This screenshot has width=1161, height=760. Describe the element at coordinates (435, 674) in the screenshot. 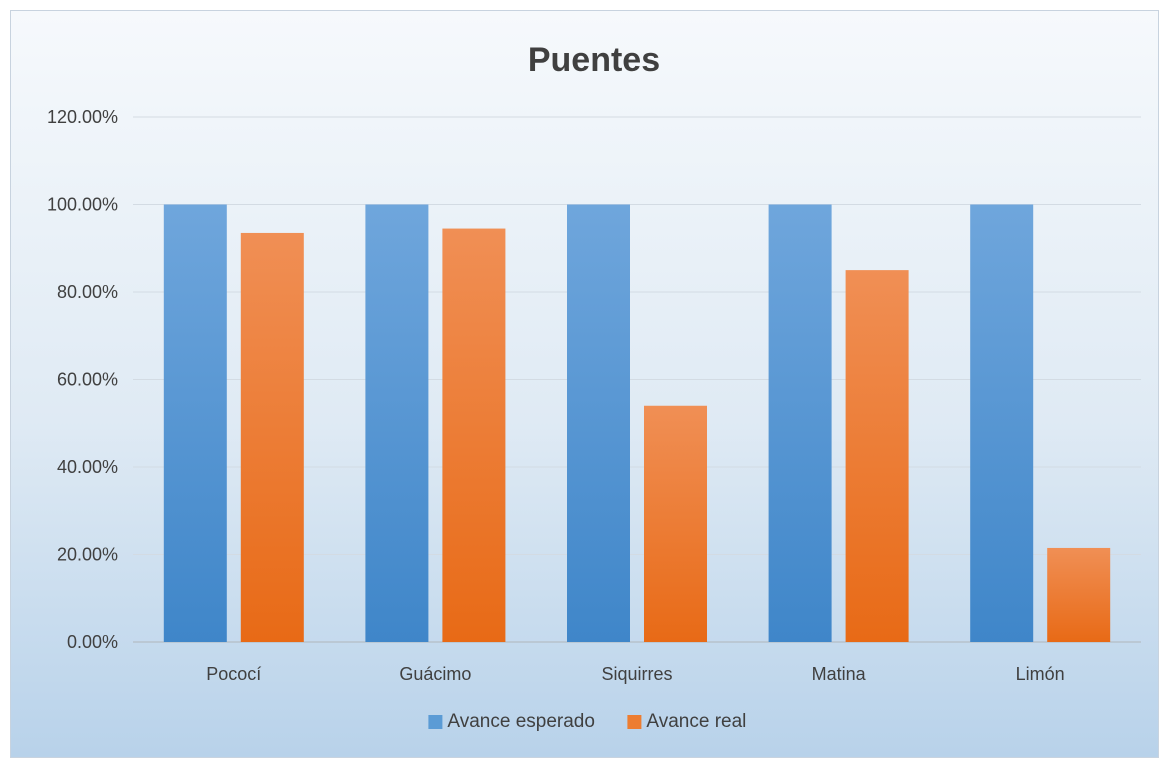

I see `x-category-label: Guácimo` at that location.